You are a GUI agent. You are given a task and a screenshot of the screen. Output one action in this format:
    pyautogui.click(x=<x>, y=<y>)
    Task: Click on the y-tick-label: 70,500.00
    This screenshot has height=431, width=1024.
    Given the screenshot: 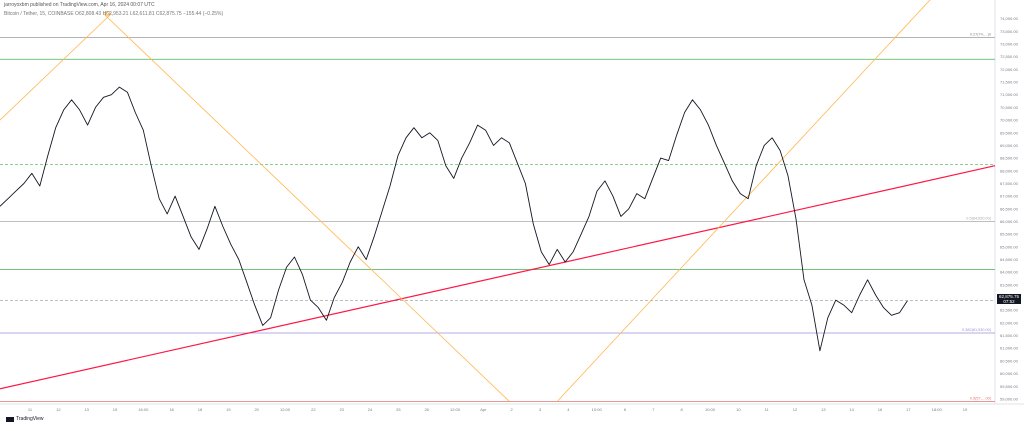 What is the action you would take?
    pyautogui.click(x=1009, y=107)
    